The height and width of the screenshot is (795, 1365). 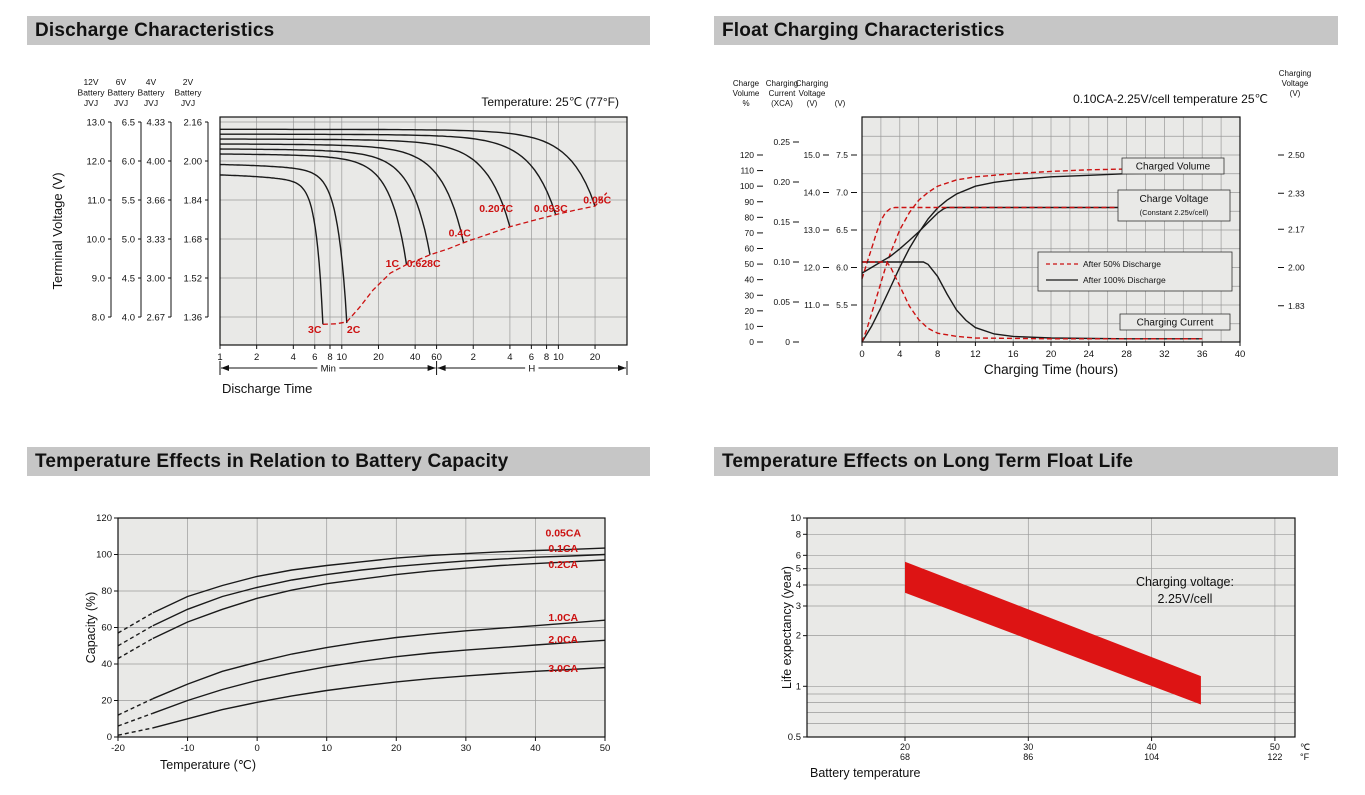 What do you see at coordinates (188, 82) in the screenshot?
I see `svg-text: 2V` at bounding box center [188, 82].